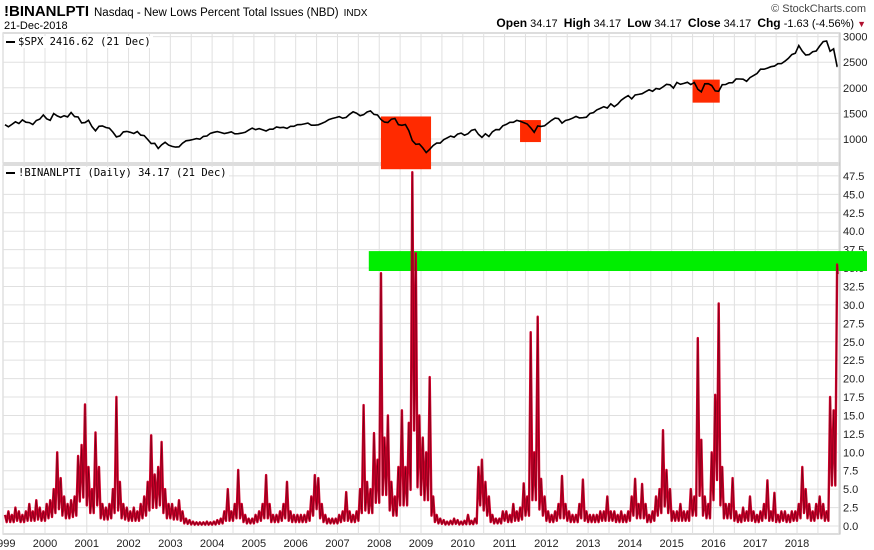  I want to click on indicator-legend: !BINANLPTI (Daily) 34.17 (21 Dec), so click(116, 173).